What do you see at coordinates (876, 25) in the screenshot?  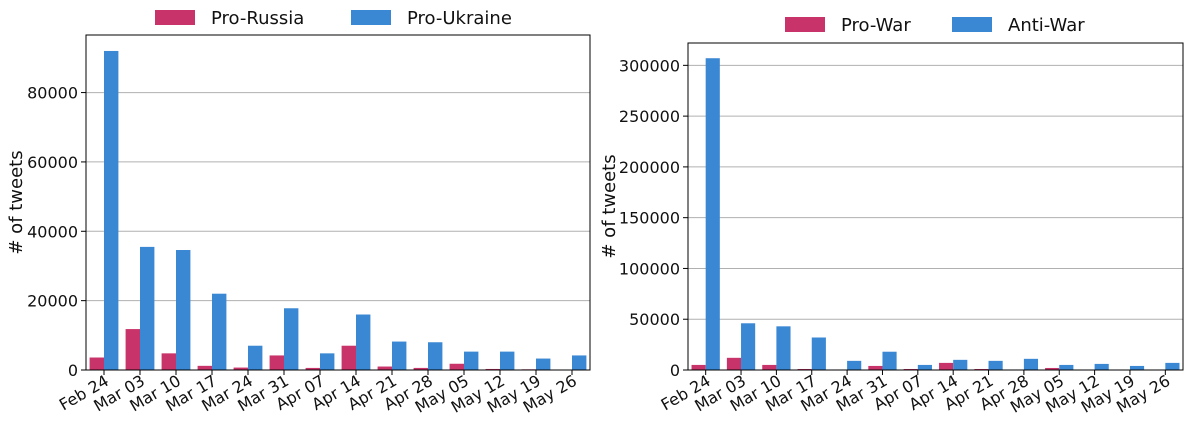 I see `legend-label: Pro-War` at bounding box center [876, 25].